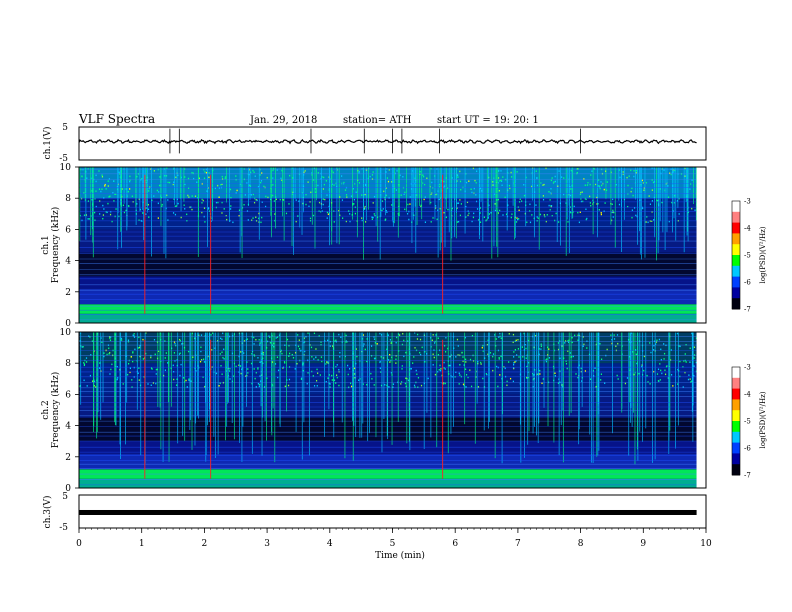  I want to click on colorbar-swatch, so click(736, 394).